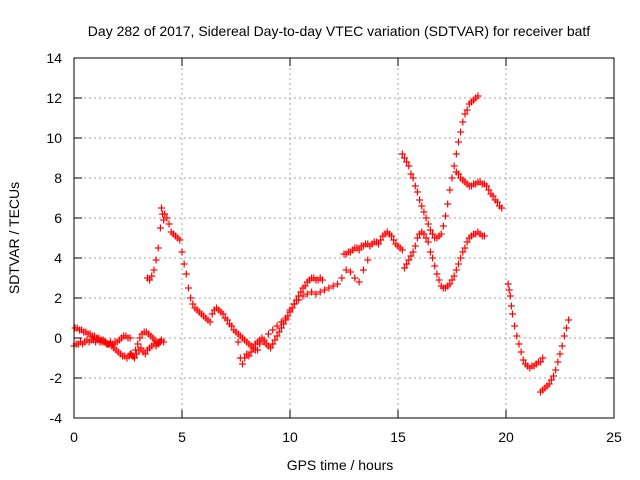 The height and width of the screenshot is (480, 640). What do you see at coordinates (58, 338) in the screenshot?
I see `y-tick-label: 0` at bounding box center [58, 338].